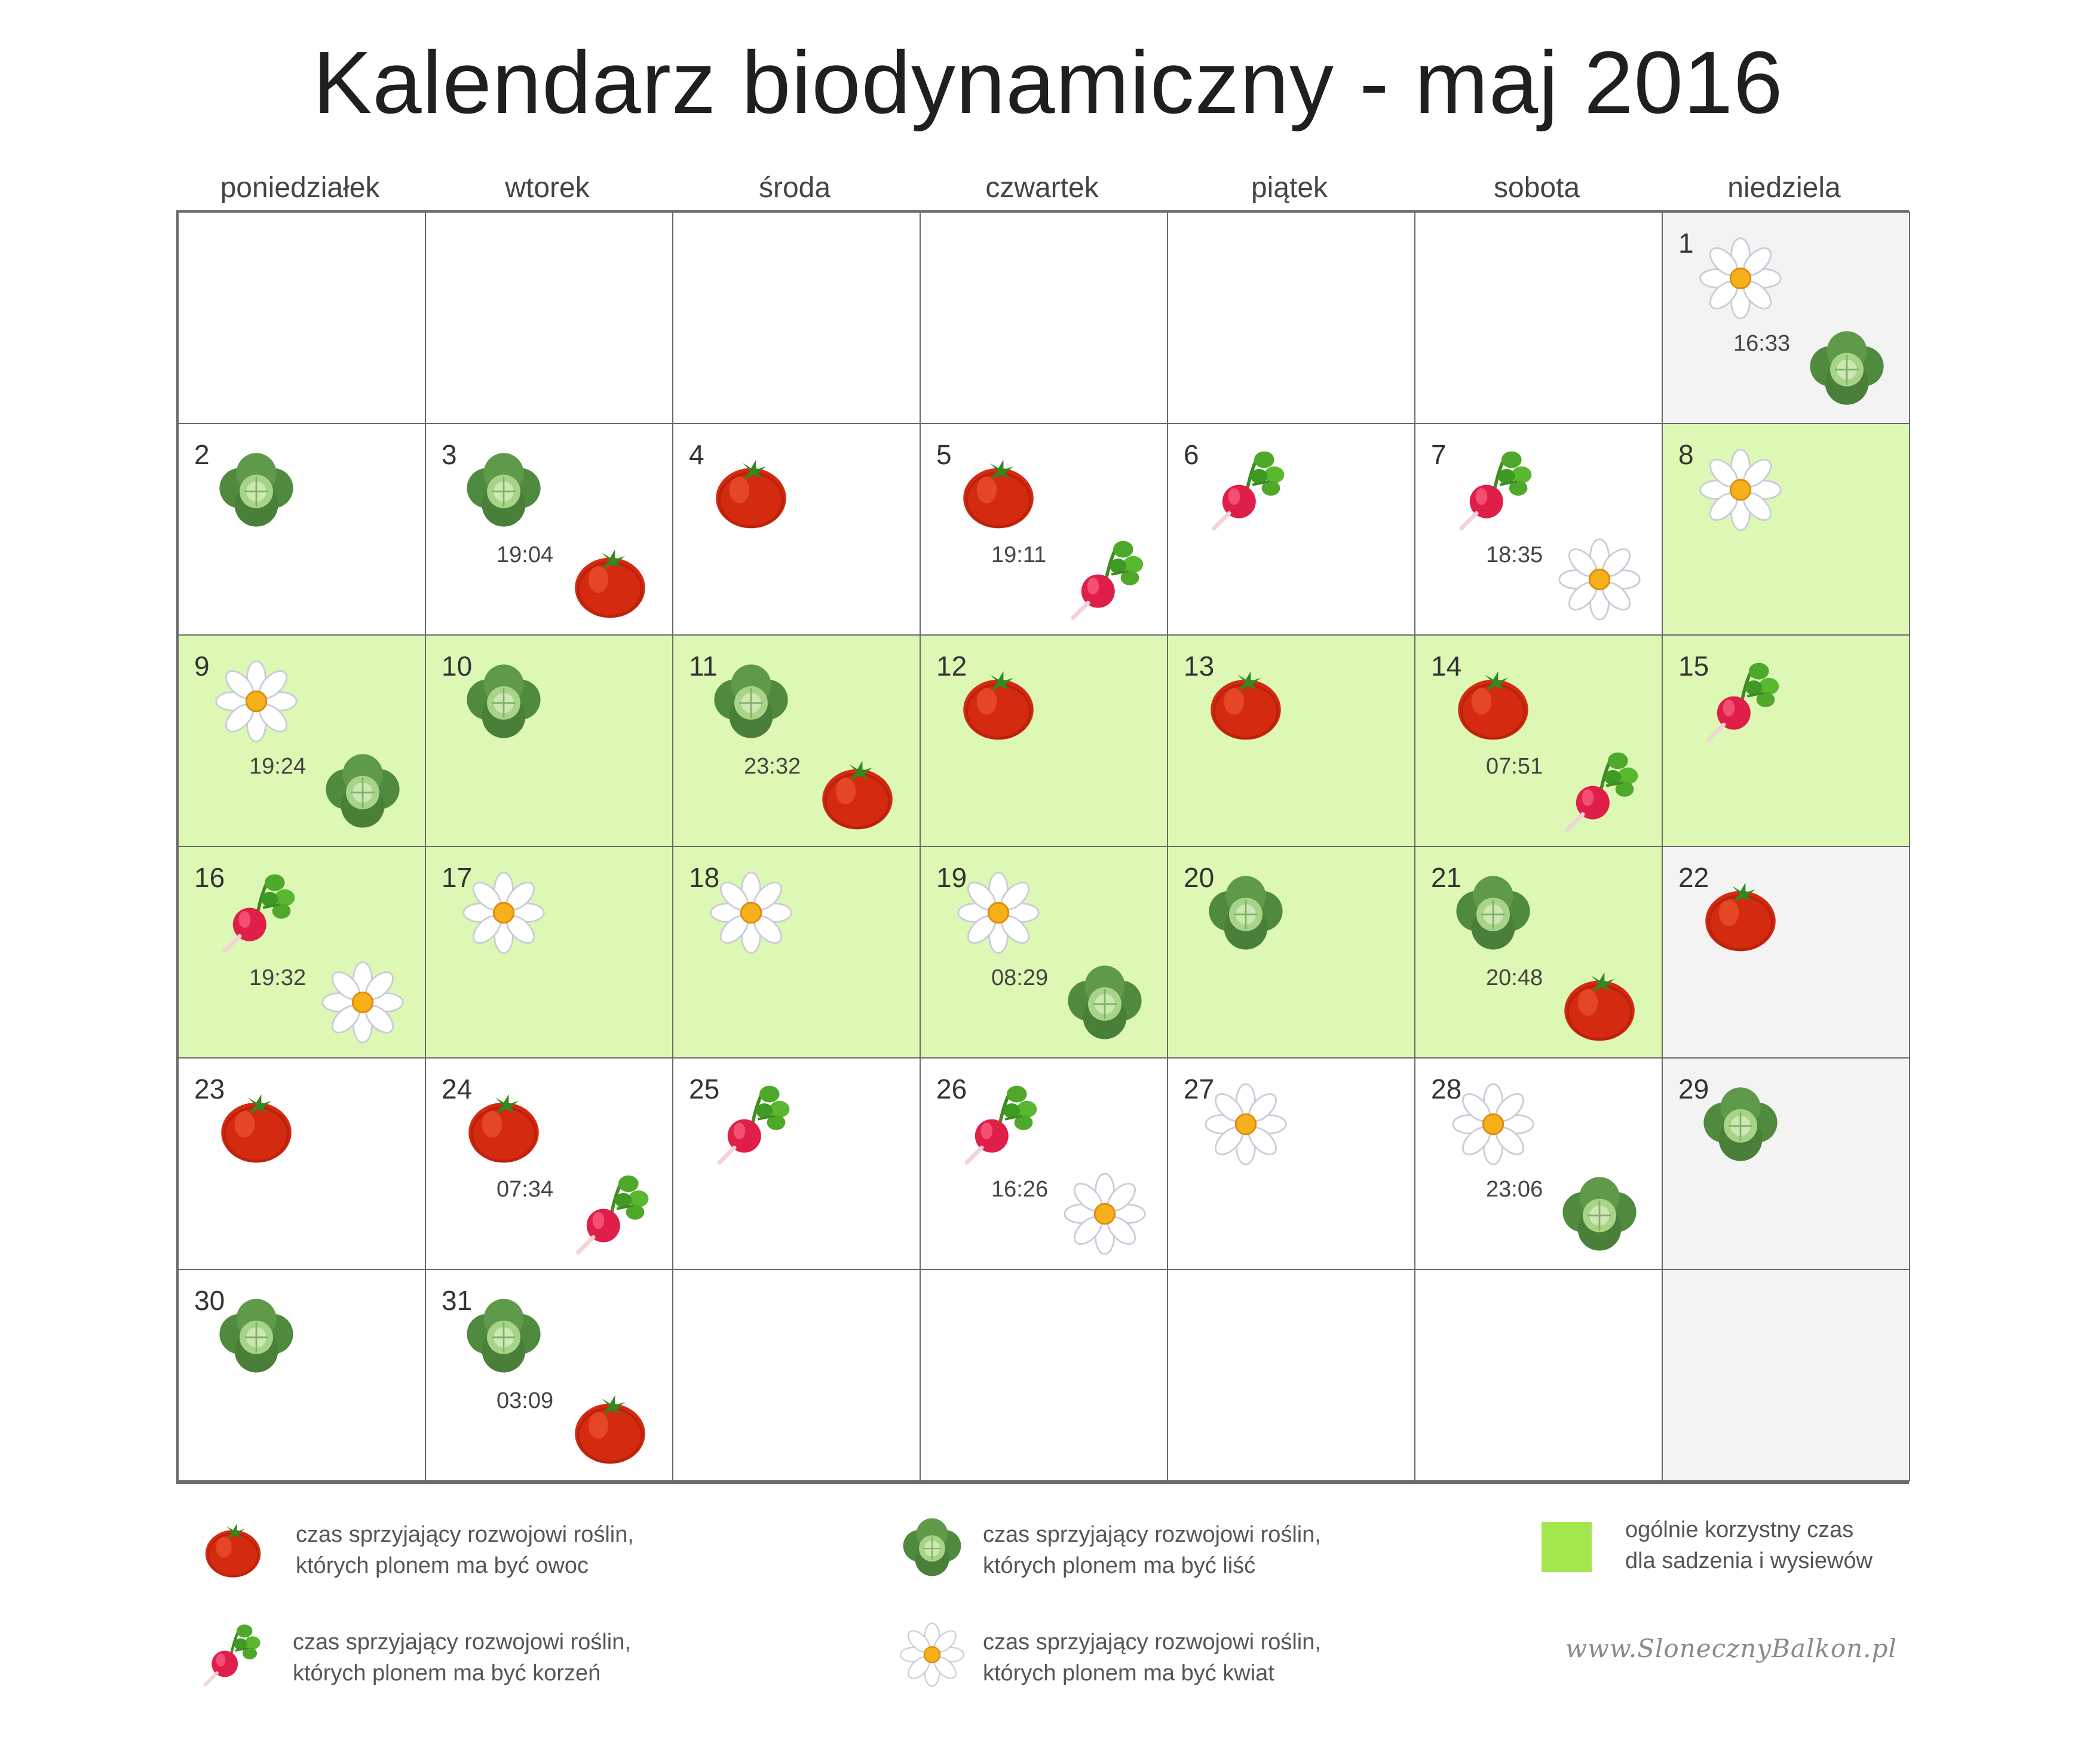  What do you see at coordinates (458, 877) in the screenshot?
I see `day-number: 17` at bounding box center [458, 877].